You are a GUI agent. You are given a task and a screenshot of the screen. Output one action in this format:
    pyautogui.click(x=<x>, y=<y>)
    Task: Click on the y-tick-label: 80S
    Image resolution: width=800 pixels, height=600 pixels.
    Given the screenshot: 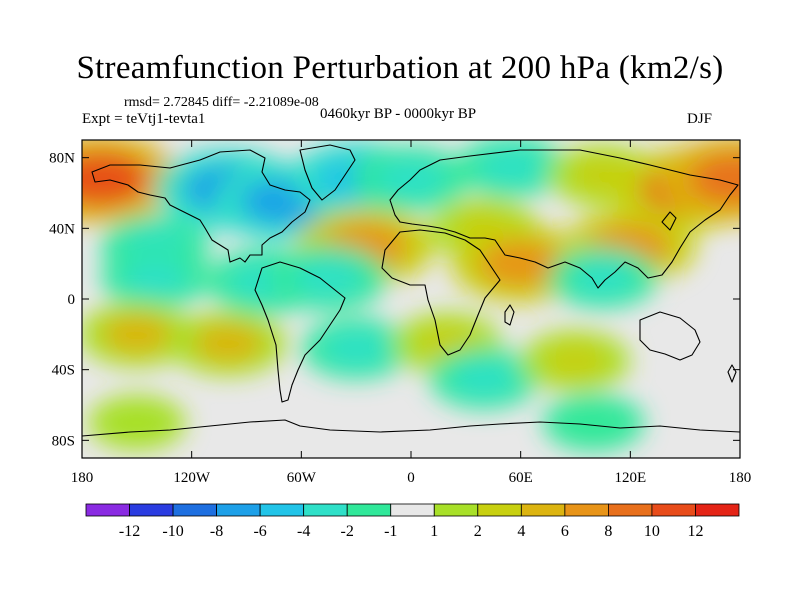 What is the action you would take?
    pyautogui.click(x=63, y=441)
    